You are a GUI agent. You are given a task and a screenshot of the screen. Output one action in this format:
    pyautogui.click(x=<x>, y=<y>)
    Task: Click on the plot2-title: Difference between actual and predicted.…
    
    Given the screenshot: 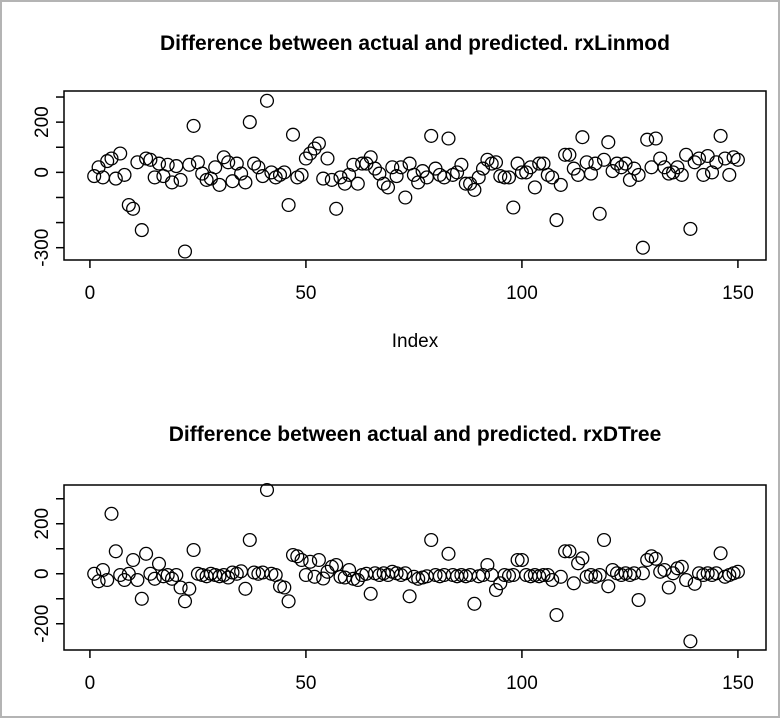 What is the action you would take?
    pyautogui.click(x=415, y=434)
    